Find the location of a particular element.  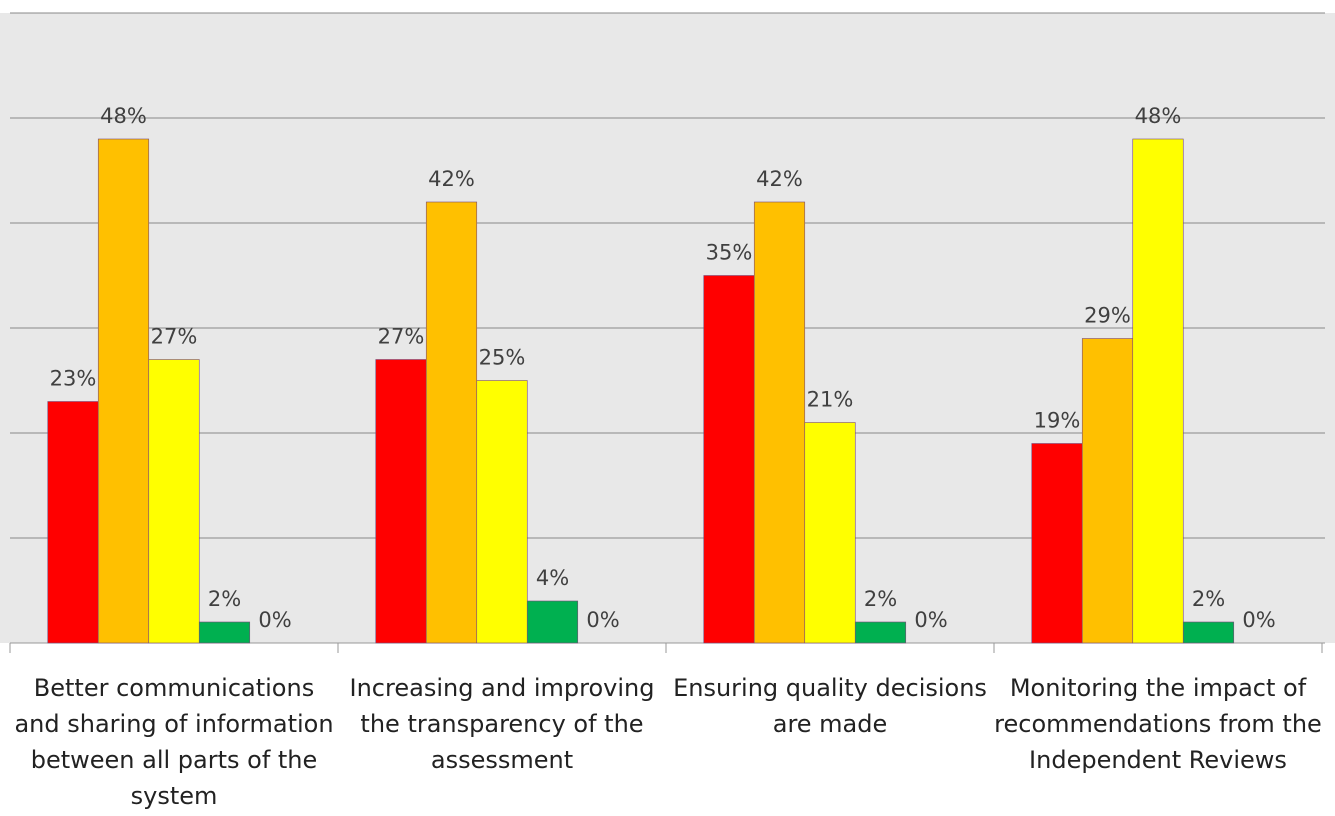

data-label: 23% is located at coordinates (73, 379).